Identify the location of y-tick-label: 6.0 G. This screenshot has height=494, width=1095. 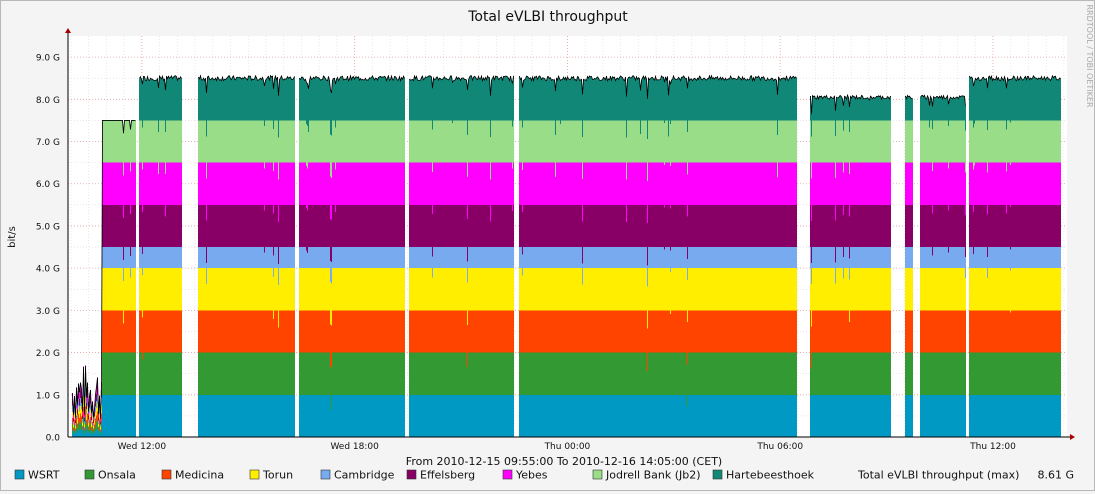
(48, 185).